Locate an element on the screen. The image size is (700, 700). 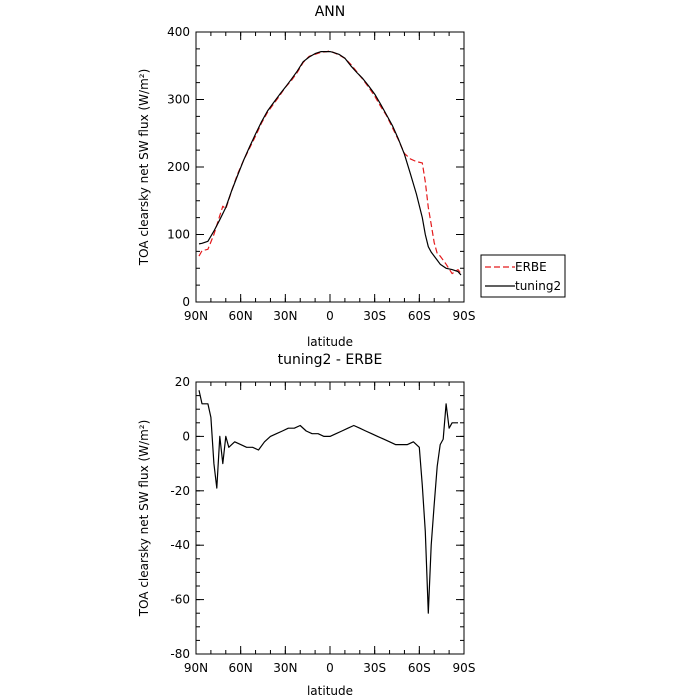
y-tick-label: -40 is located at coordinates (180, 545).